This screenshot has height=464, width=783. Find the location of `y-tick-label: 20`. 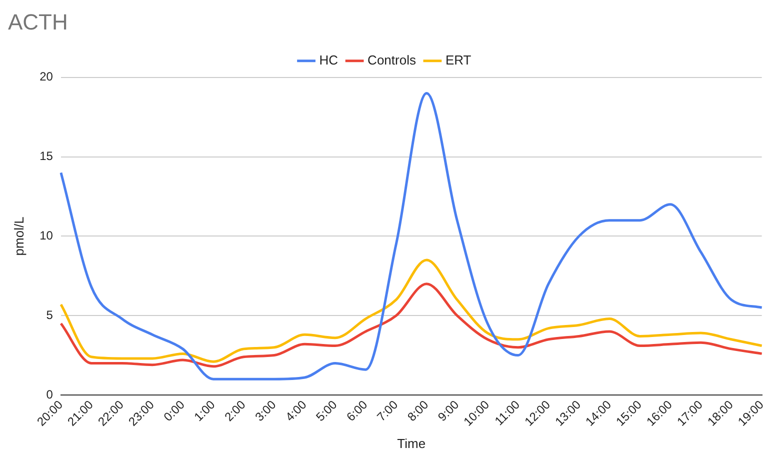

y-tick-label: 20 is located at coordinates (47, 77).